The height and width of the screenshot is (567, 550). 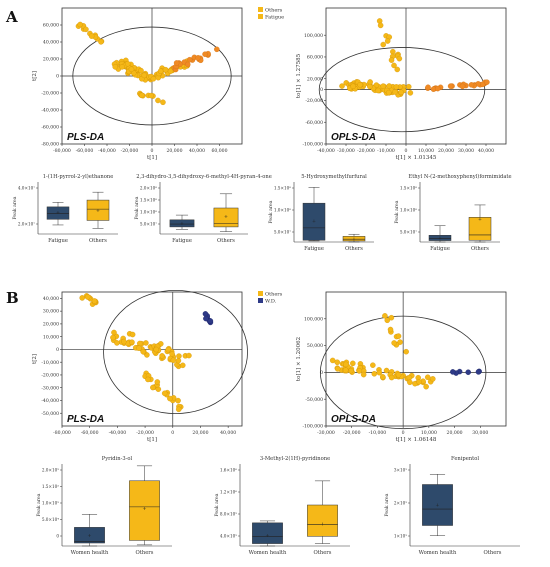 I want to click on x-tick-label: -10,000, so click(x=378, y=433).